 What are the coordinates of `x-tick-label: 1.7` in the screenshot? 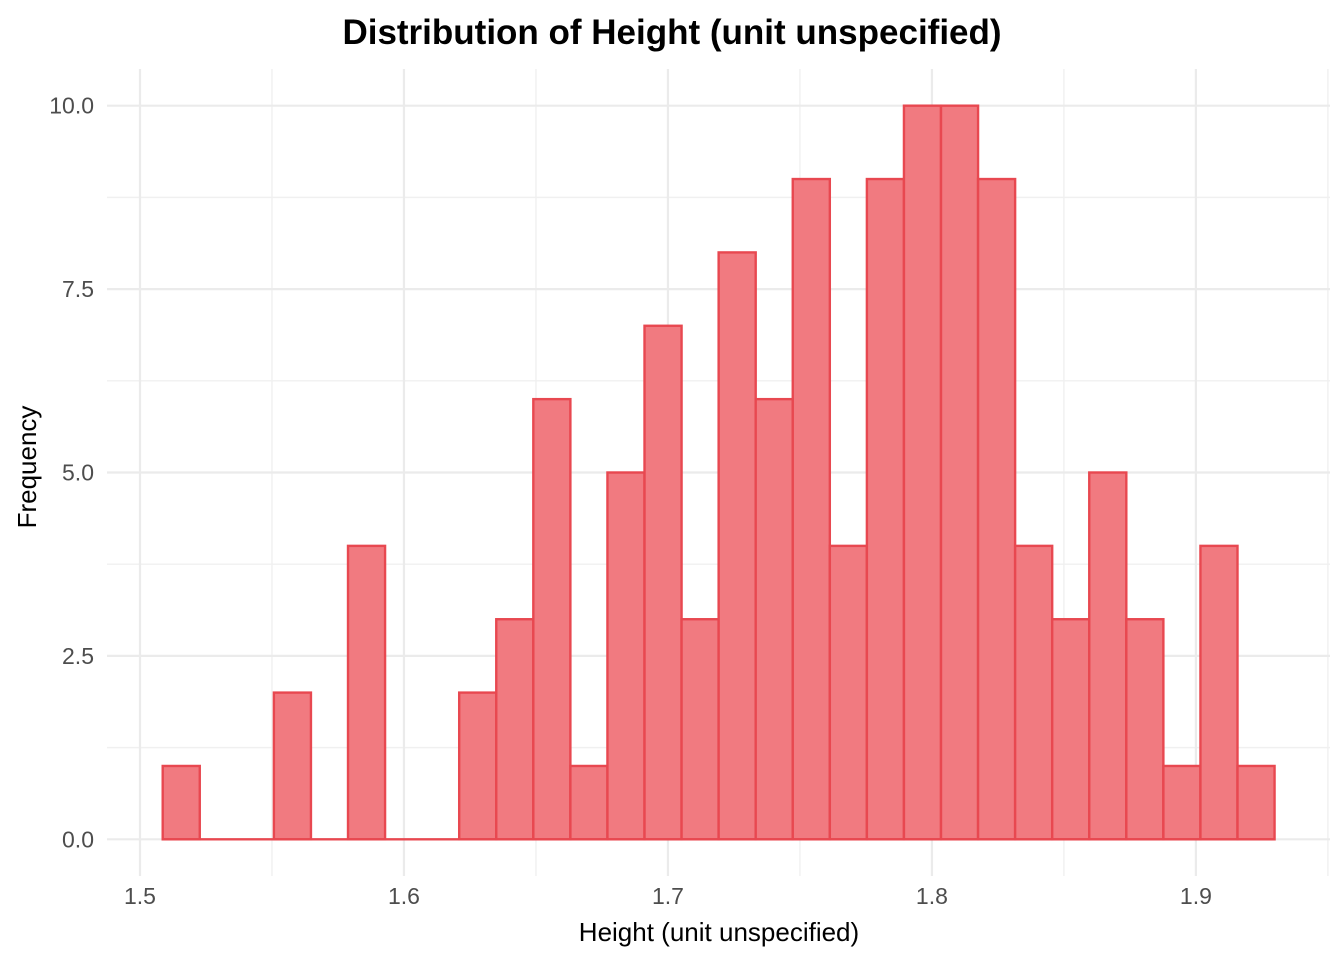 It's located at (668, 896).